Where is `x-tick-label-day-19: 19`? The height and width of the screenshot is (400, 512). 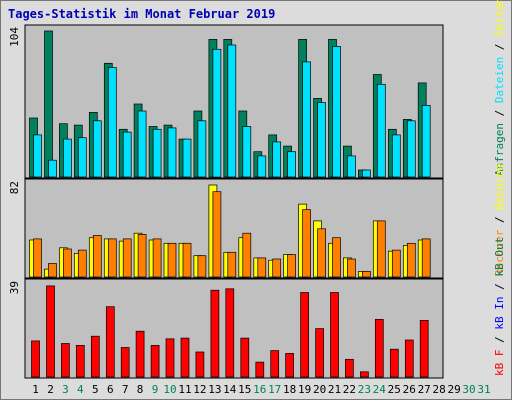
x-tick-label-day-19: 19 is located at coordinates (304, 389).